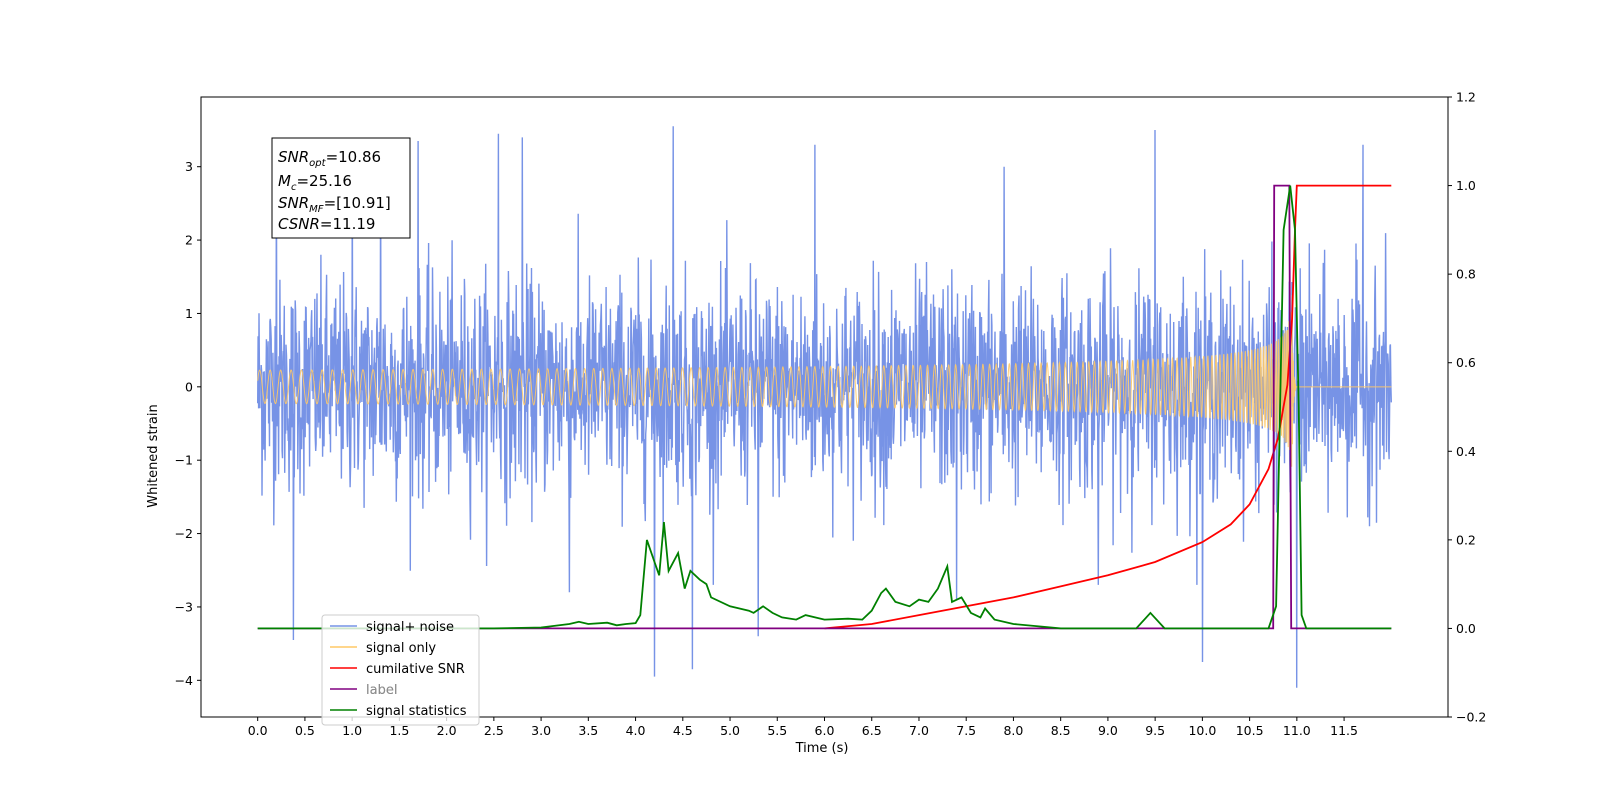 The image size is (1600, 800). I want to click on y-tick-label: 0, so click(189, 386).